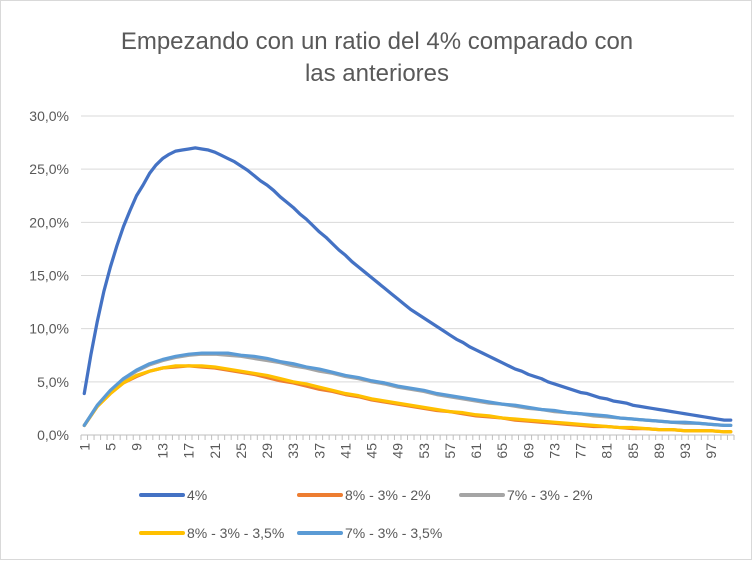  Describe the element at coordinates (197, 495) in the screenshot. I see `legend-label: 4%` at that location.